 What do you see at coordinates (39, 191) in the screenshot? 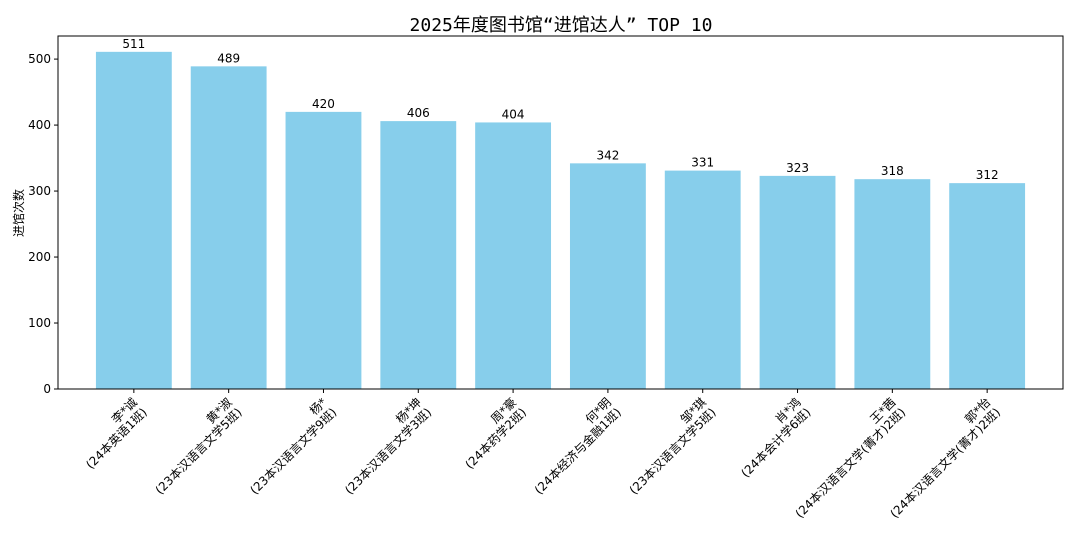
I see `y-tick-label: 300` at bounding box center [39, 191].